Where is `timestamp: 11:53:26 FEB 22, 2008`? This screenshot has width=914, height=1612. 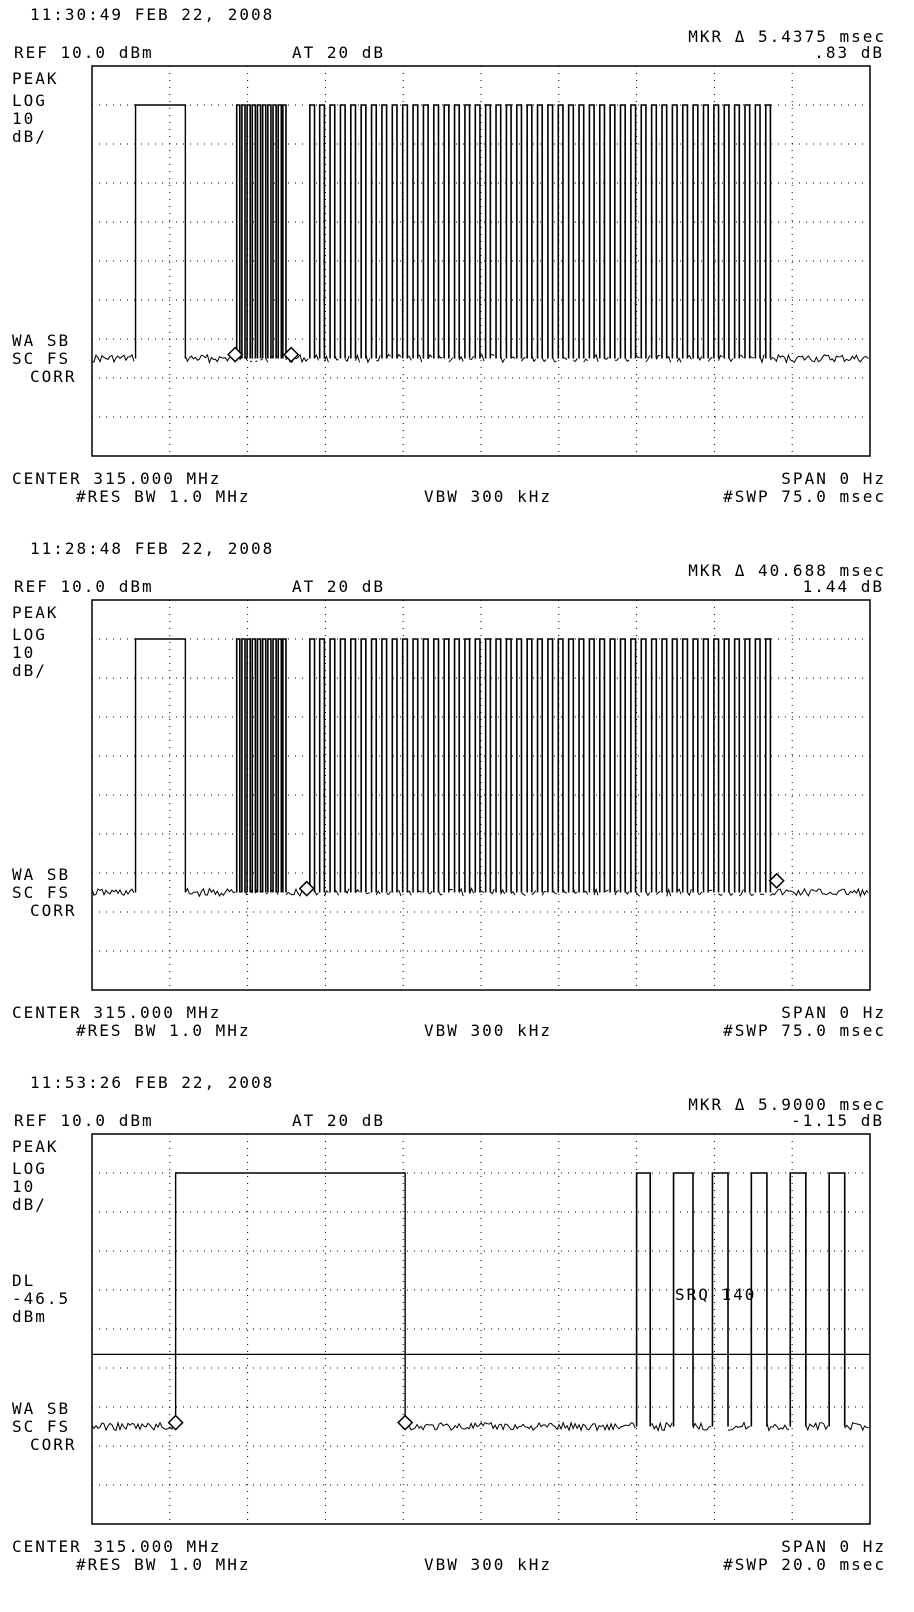
timestamp: 11:53:26 FEB 22, 2008 is located at coordinates (152, 1082).